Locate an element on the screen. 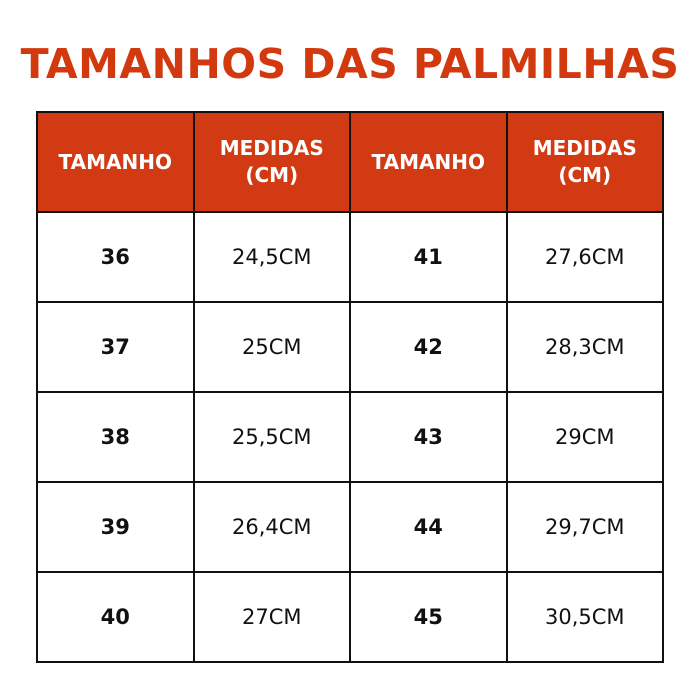 The width and height of the screenshot is (700, 700). table-row: 38 25,5CM 43 29CM is located at coordinates (350, 437).